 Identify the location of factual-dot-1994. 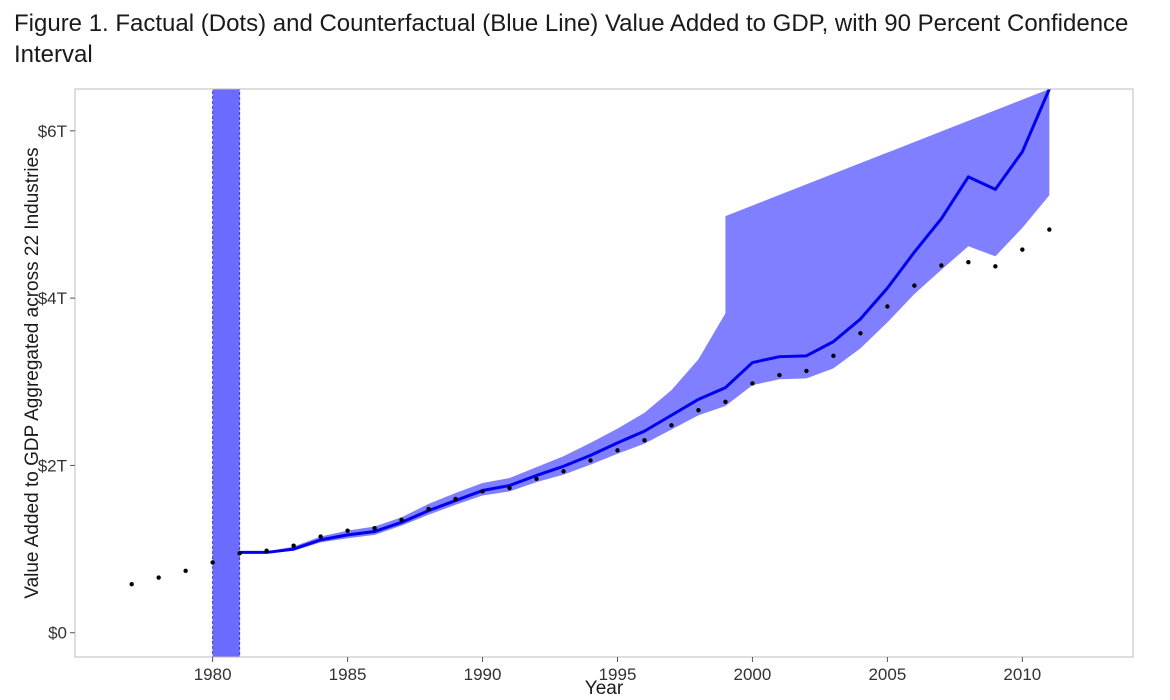
(590, 460).